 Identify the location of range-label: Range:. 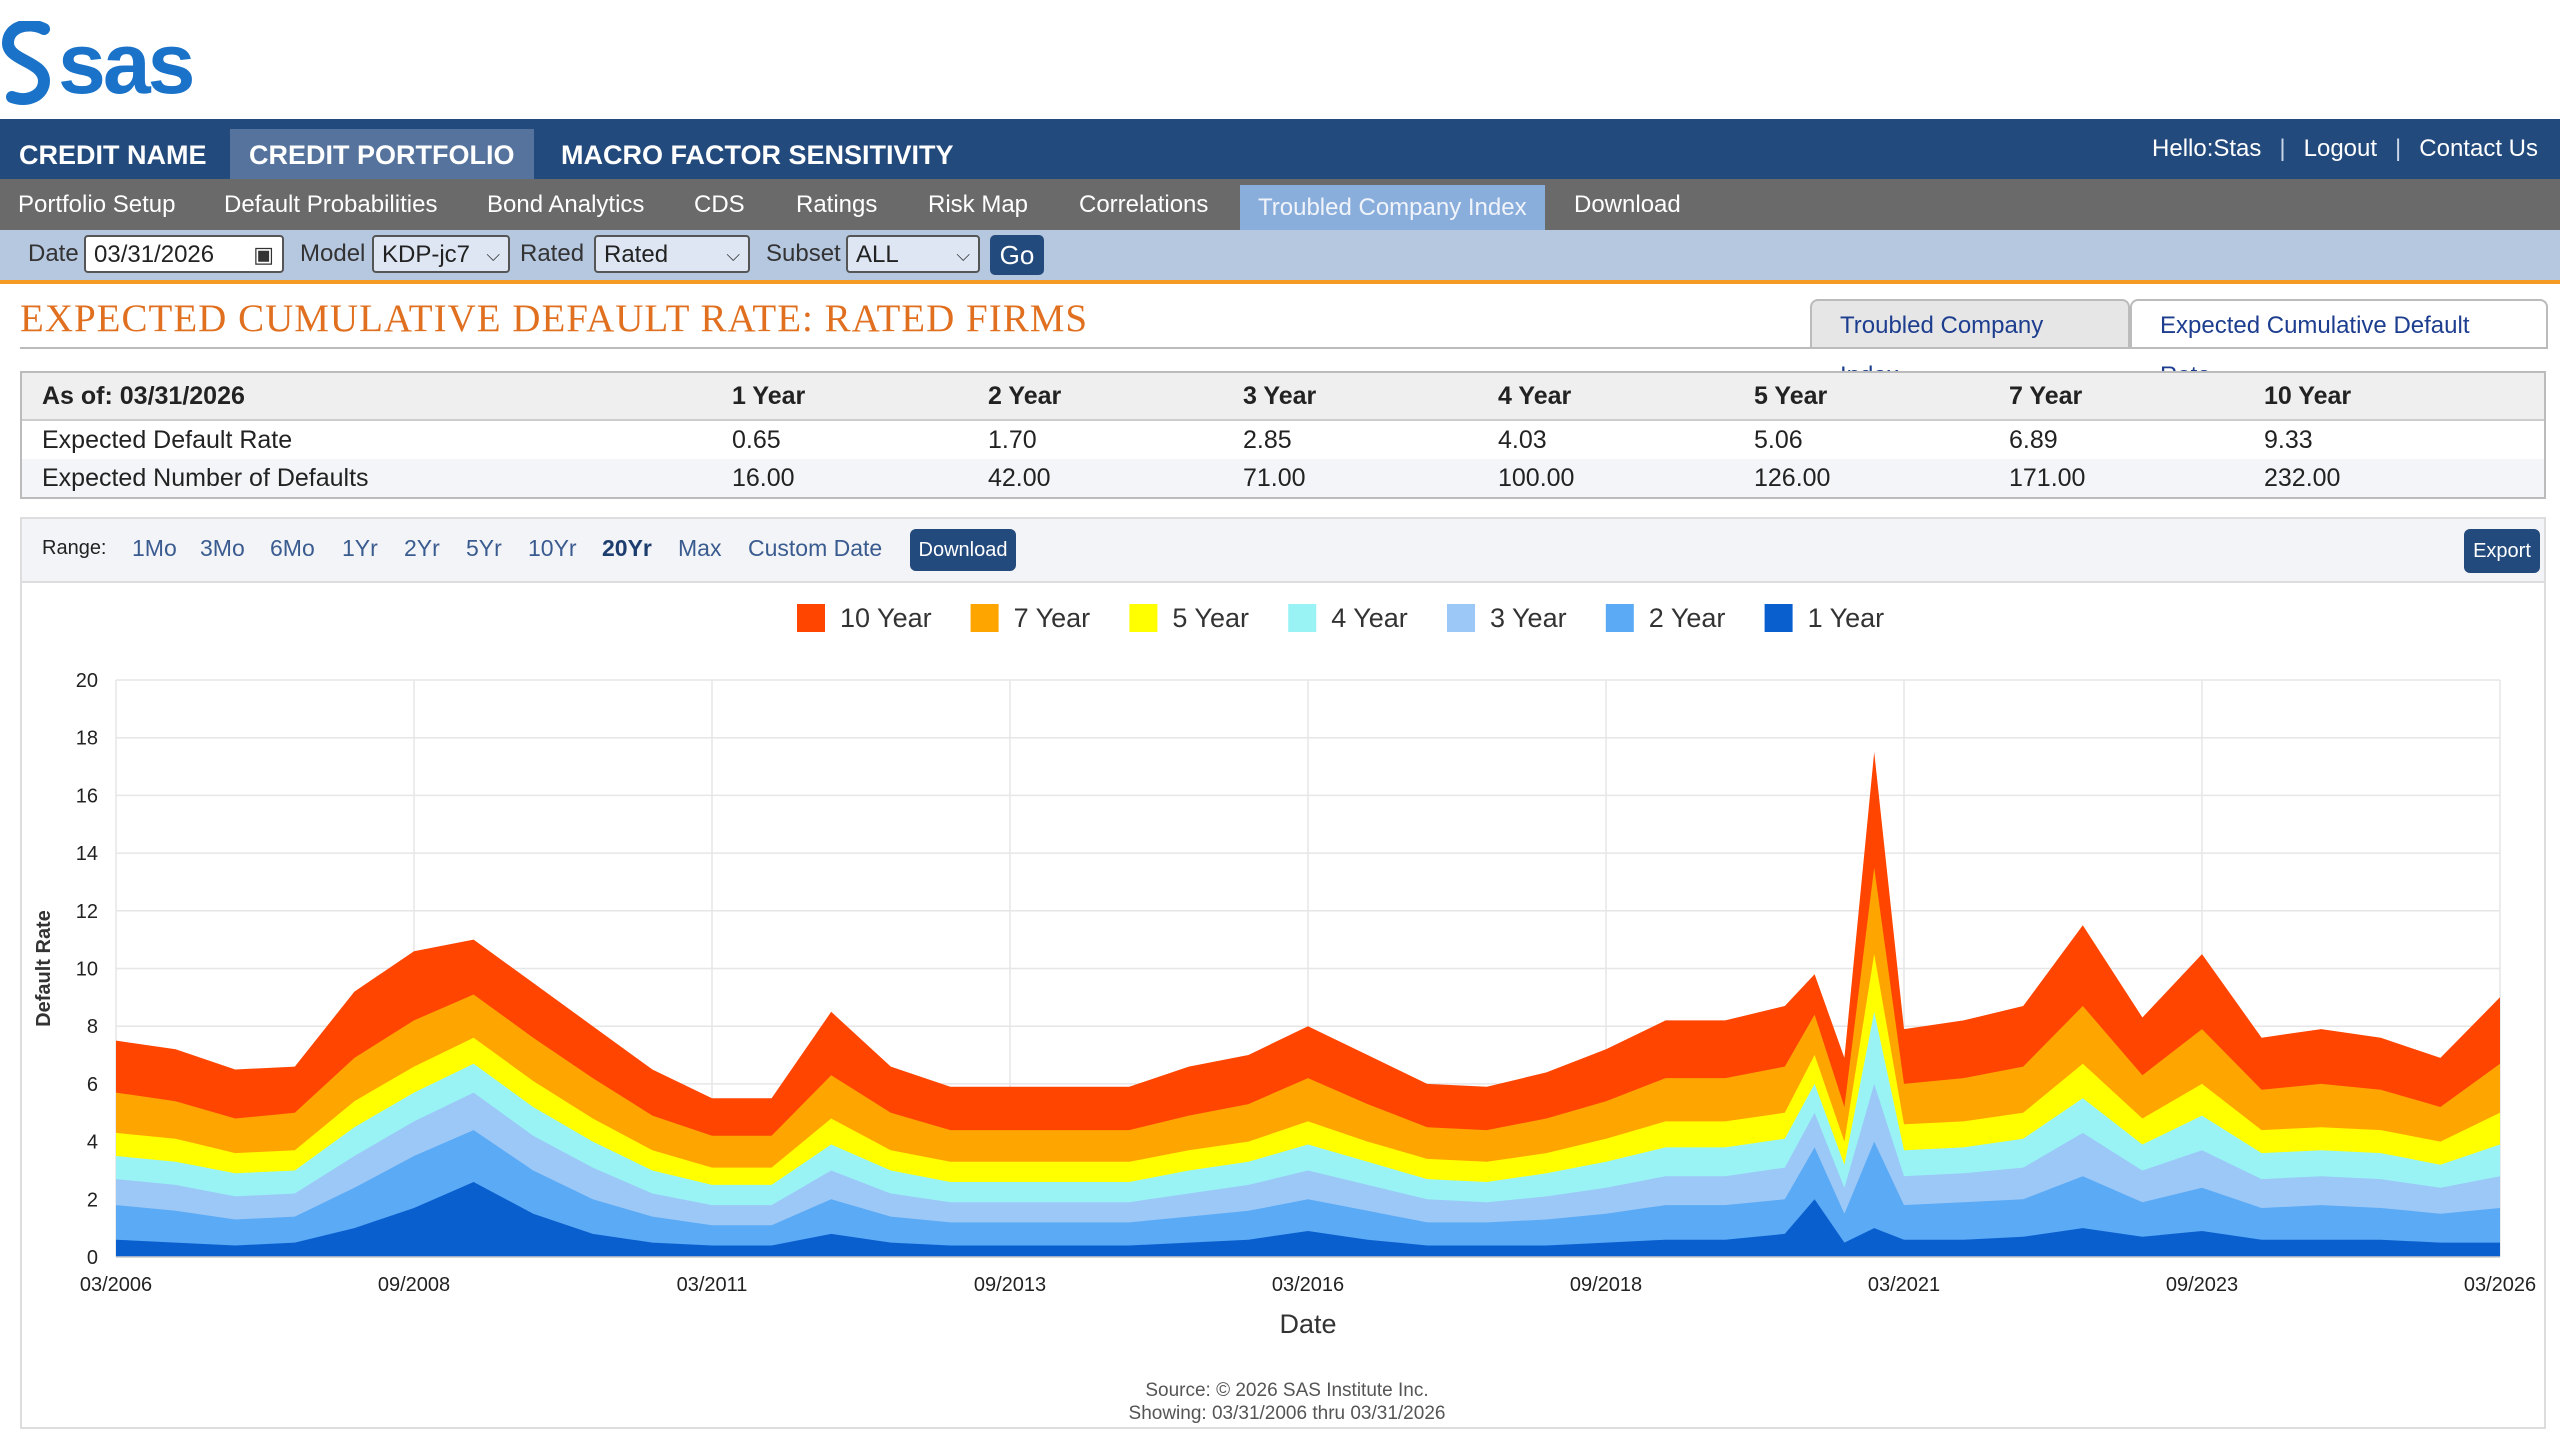
(74, 548).